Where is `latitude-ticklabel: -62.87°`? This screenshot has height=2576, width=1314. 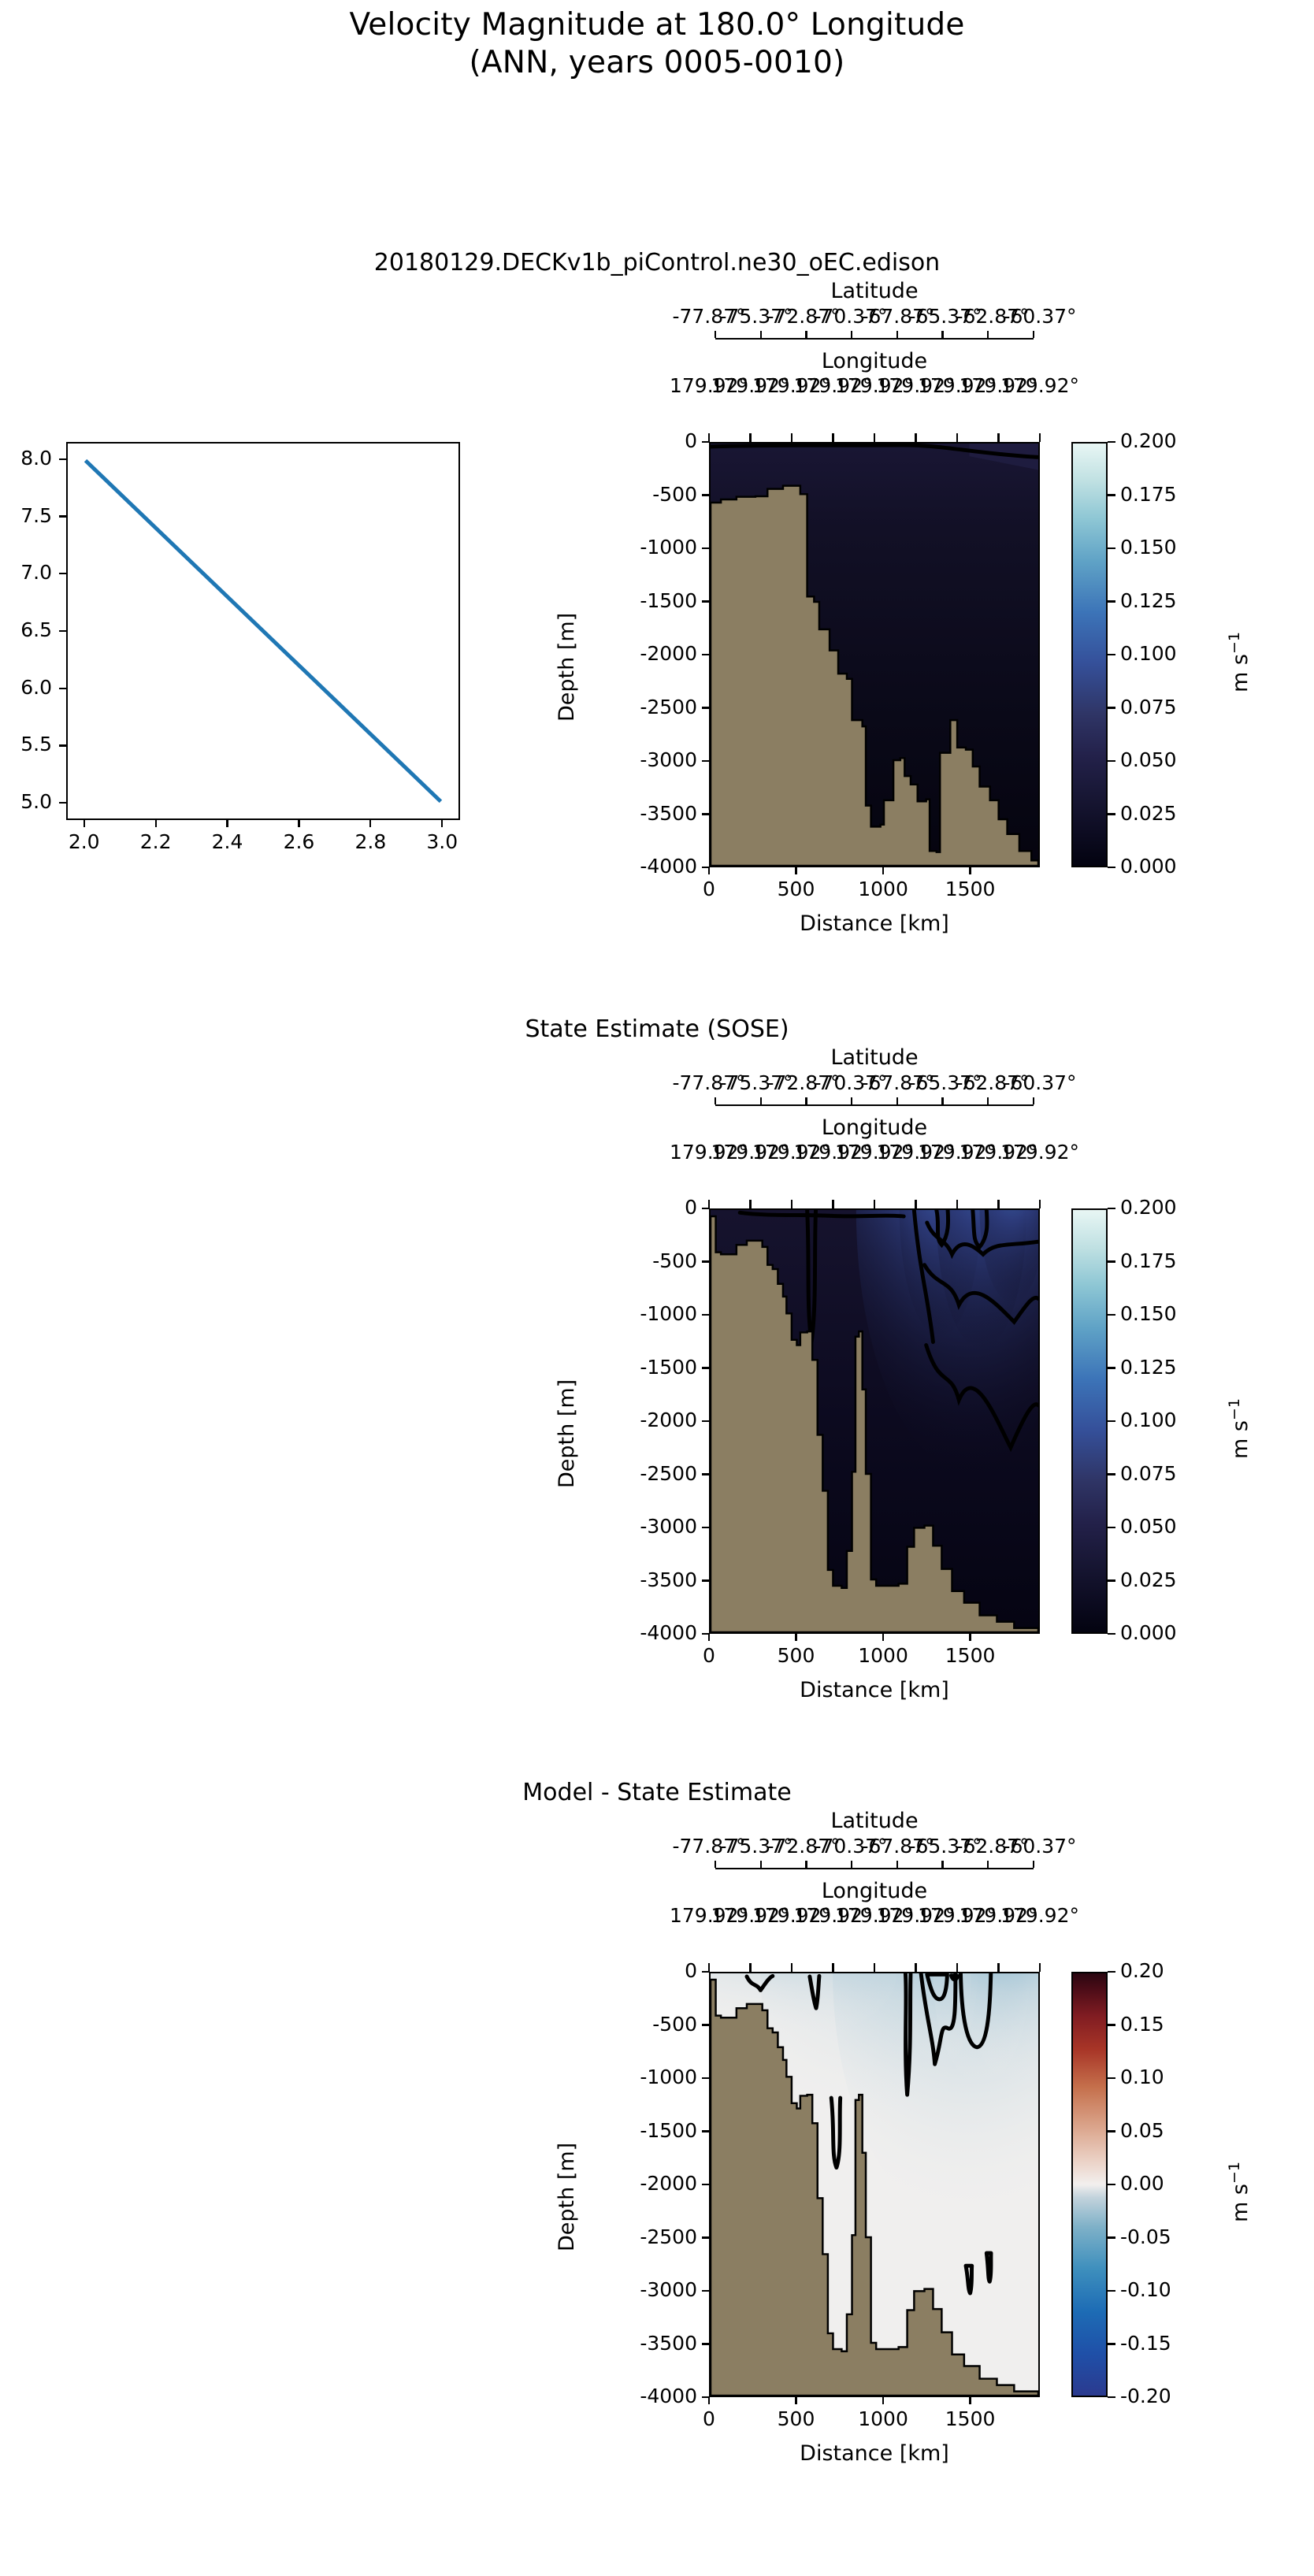 latitude-ticklabel: -62.87° is located at coordinates (993, 316).